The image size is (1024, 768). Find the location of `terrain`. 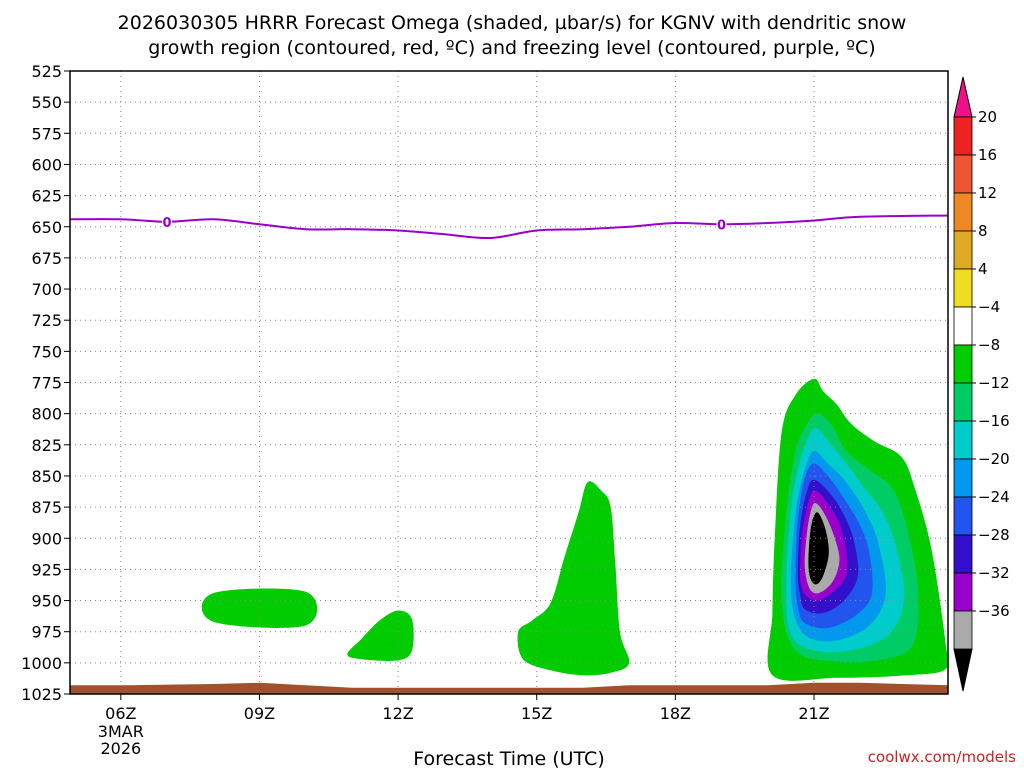

terrain is located at coordinates (509, 688).